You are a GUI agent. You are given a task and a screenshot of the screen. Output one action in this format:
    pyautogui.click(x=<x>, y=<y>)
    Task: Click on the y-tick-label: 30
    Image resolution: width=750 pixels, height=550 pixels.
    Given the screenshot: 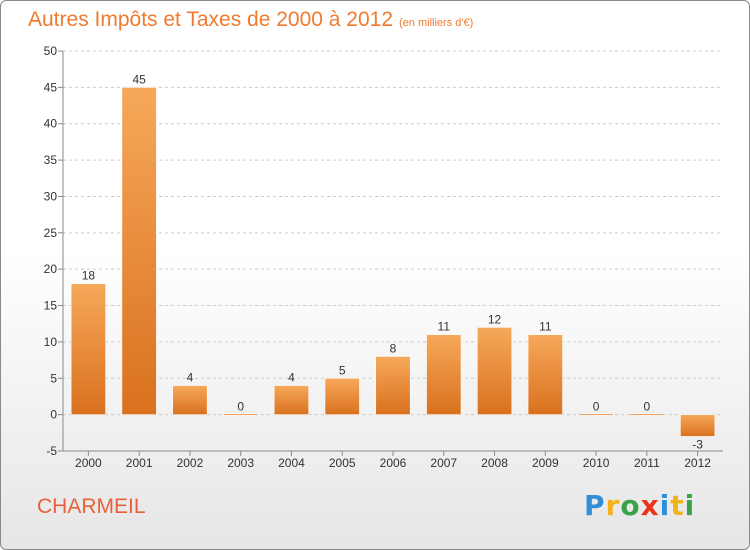 What is the action you would take?
    pyautogui.click(x=51, y=196)
    